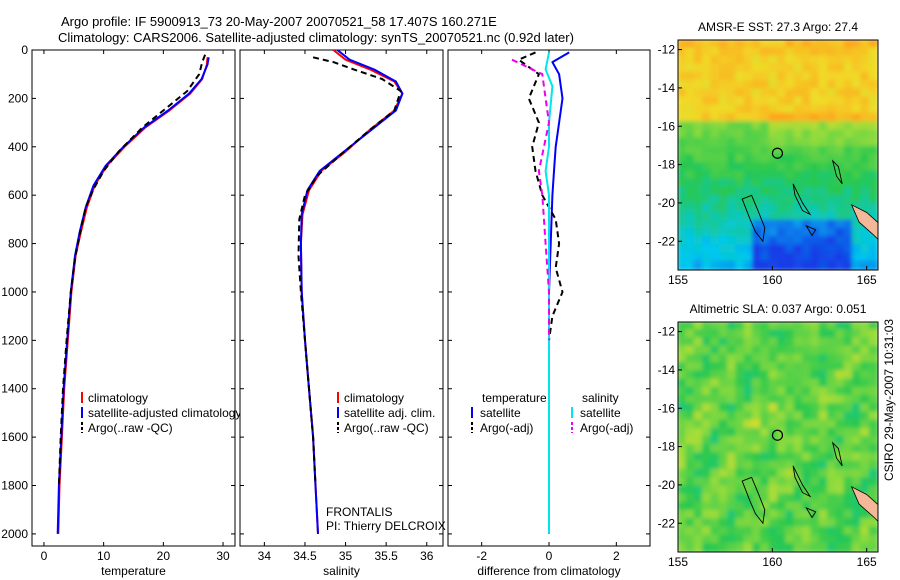  What do you see at coordinates (667, 203) in the screenshot?
I see `amsr-sst-map-ytick-label: -20` at bounding box center [667, 203].